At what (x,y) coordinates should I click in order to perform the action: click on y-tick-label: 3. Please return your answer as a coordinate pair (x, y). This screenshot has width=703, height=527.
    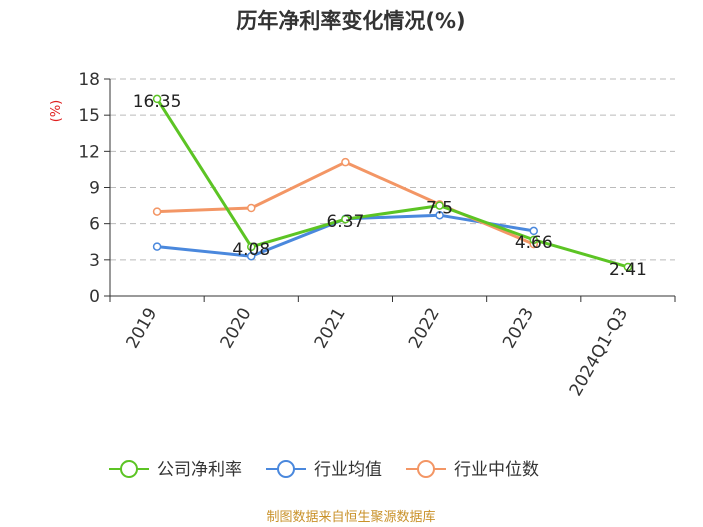
    Looking at the image, I should click on (94, 261).